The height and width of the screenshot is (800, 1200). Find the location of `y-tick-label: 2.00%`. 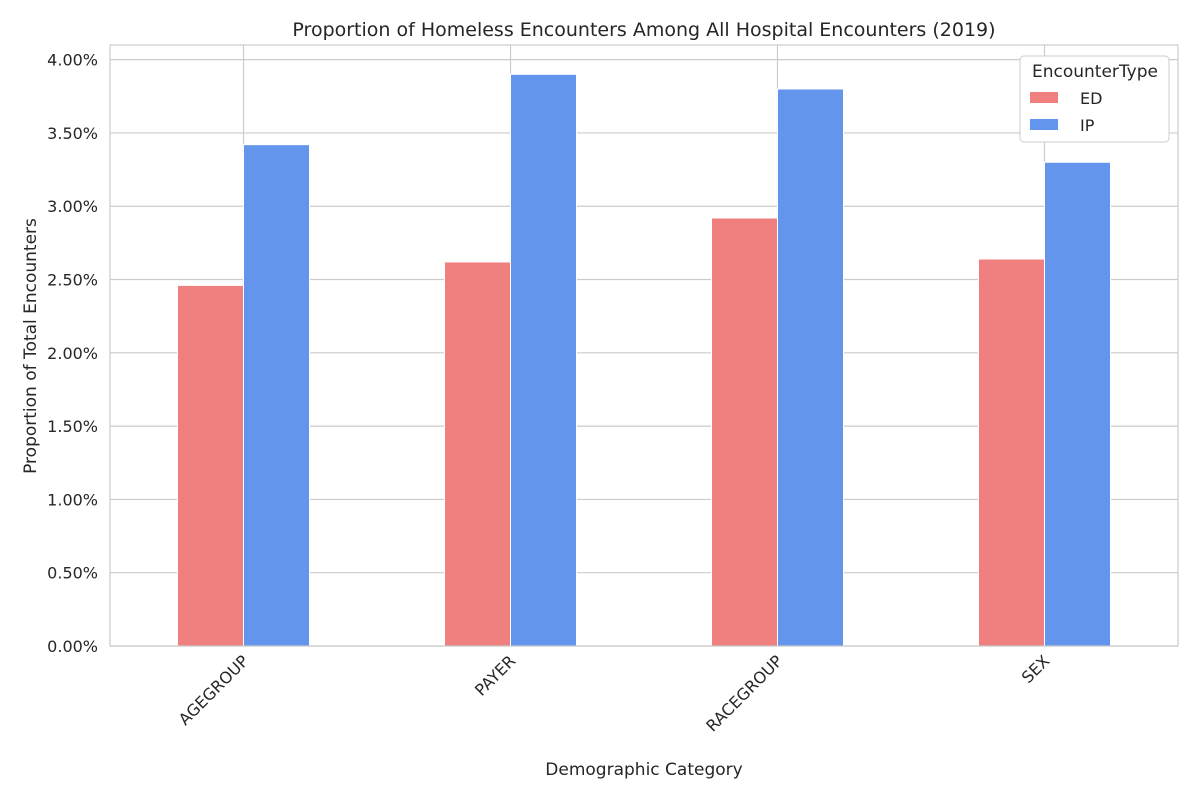

y-tick-label: 2.00% is located at coordinates (72, 353).